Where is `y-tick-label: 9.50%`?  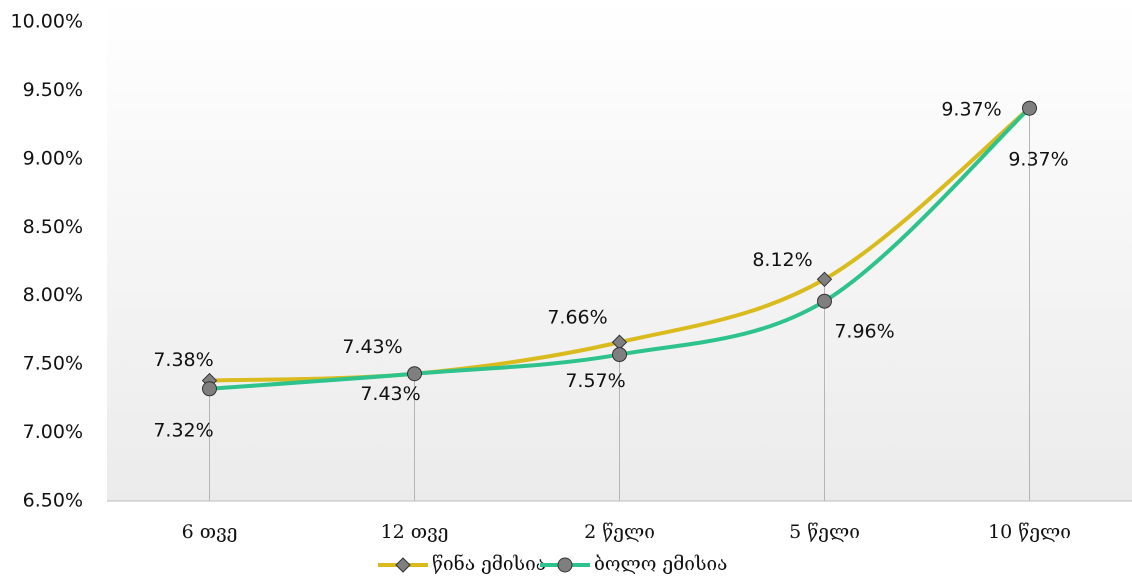 y-tick-label: 9.50% is located at coordinates (53, 90).